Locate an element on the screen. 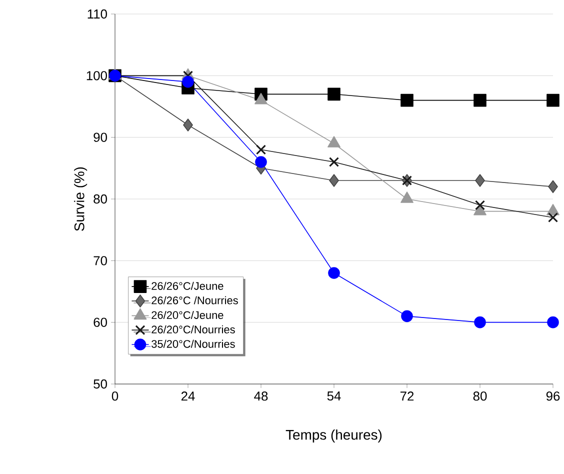  y-tick-label: 100 is located at coordinates (96, 75).